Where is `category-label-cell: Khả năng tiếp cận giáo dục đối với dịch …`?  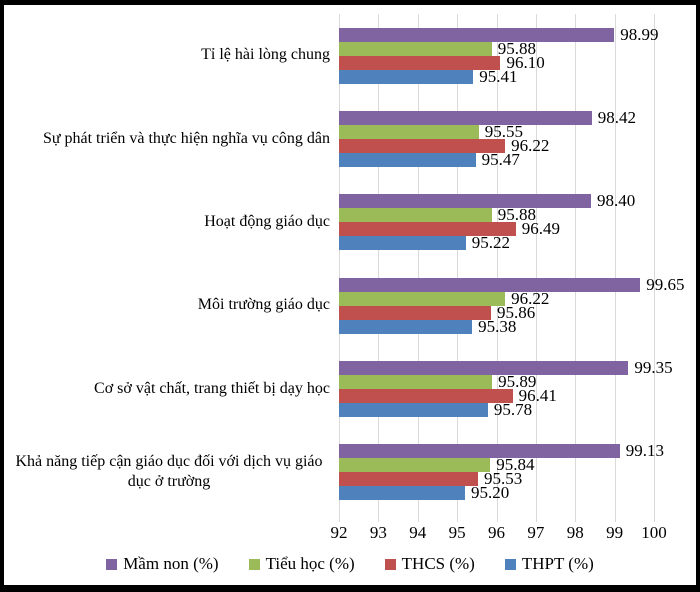 category-label-cell: Khả năng tiếp cận giáo dục đối với dịch … is located at coordinates (171, 473).